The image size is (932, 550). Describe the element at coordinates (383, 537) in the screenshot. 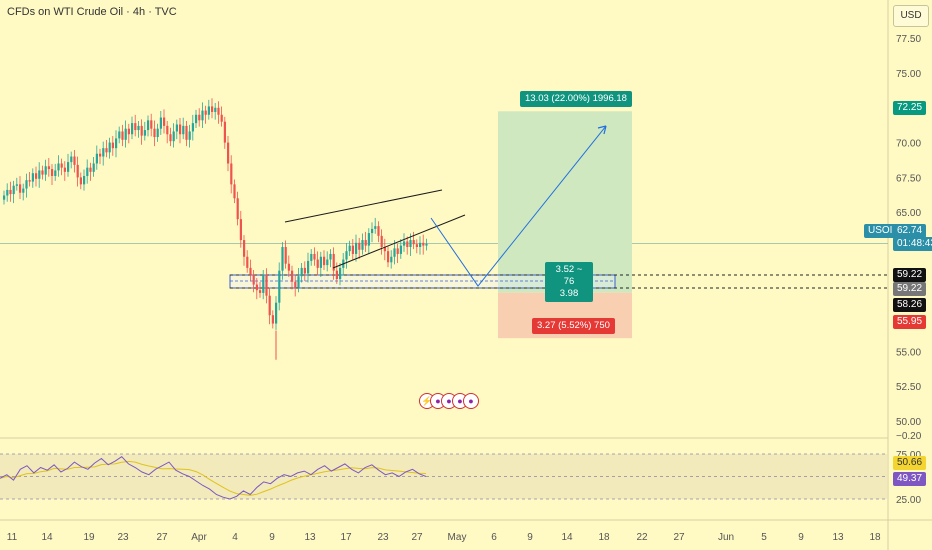

I see `time-tick-label: 23` at that location.